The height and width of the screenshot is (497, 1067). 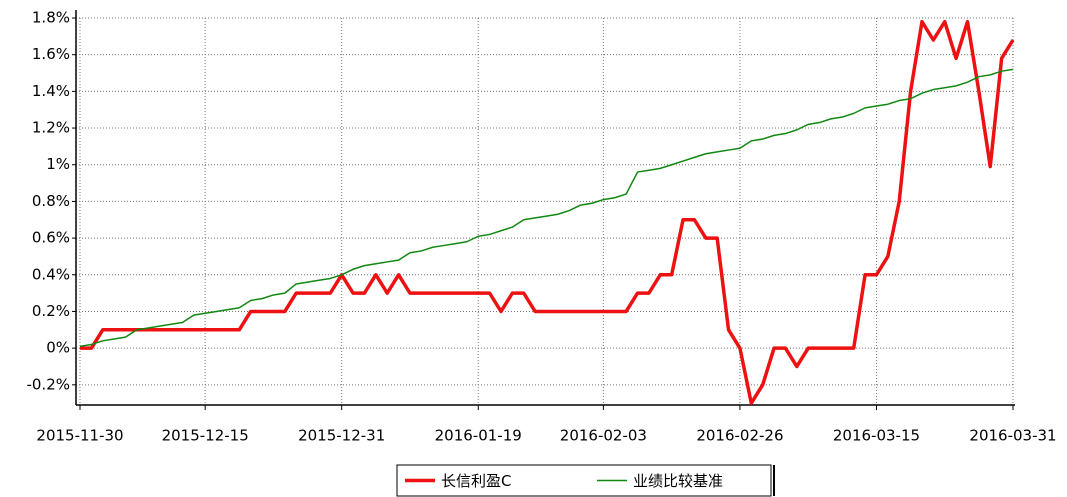 What do you see at coordinates (1012, 436) in the screenshot?
I see `x-tick-label: 2016-03-31` at bounding box center [1012, 436].